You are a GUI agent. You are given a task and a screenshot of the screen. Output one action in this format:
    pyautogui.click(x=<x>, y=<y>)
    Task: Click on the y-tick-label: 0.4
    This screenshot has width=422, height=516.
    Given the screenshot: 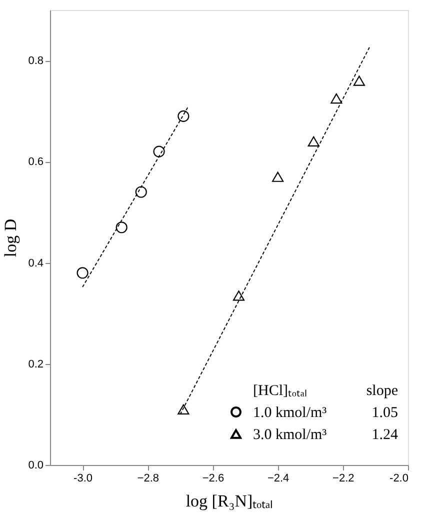 What is the action you would take?
    pyautogui.click(x=36, y=263)
    